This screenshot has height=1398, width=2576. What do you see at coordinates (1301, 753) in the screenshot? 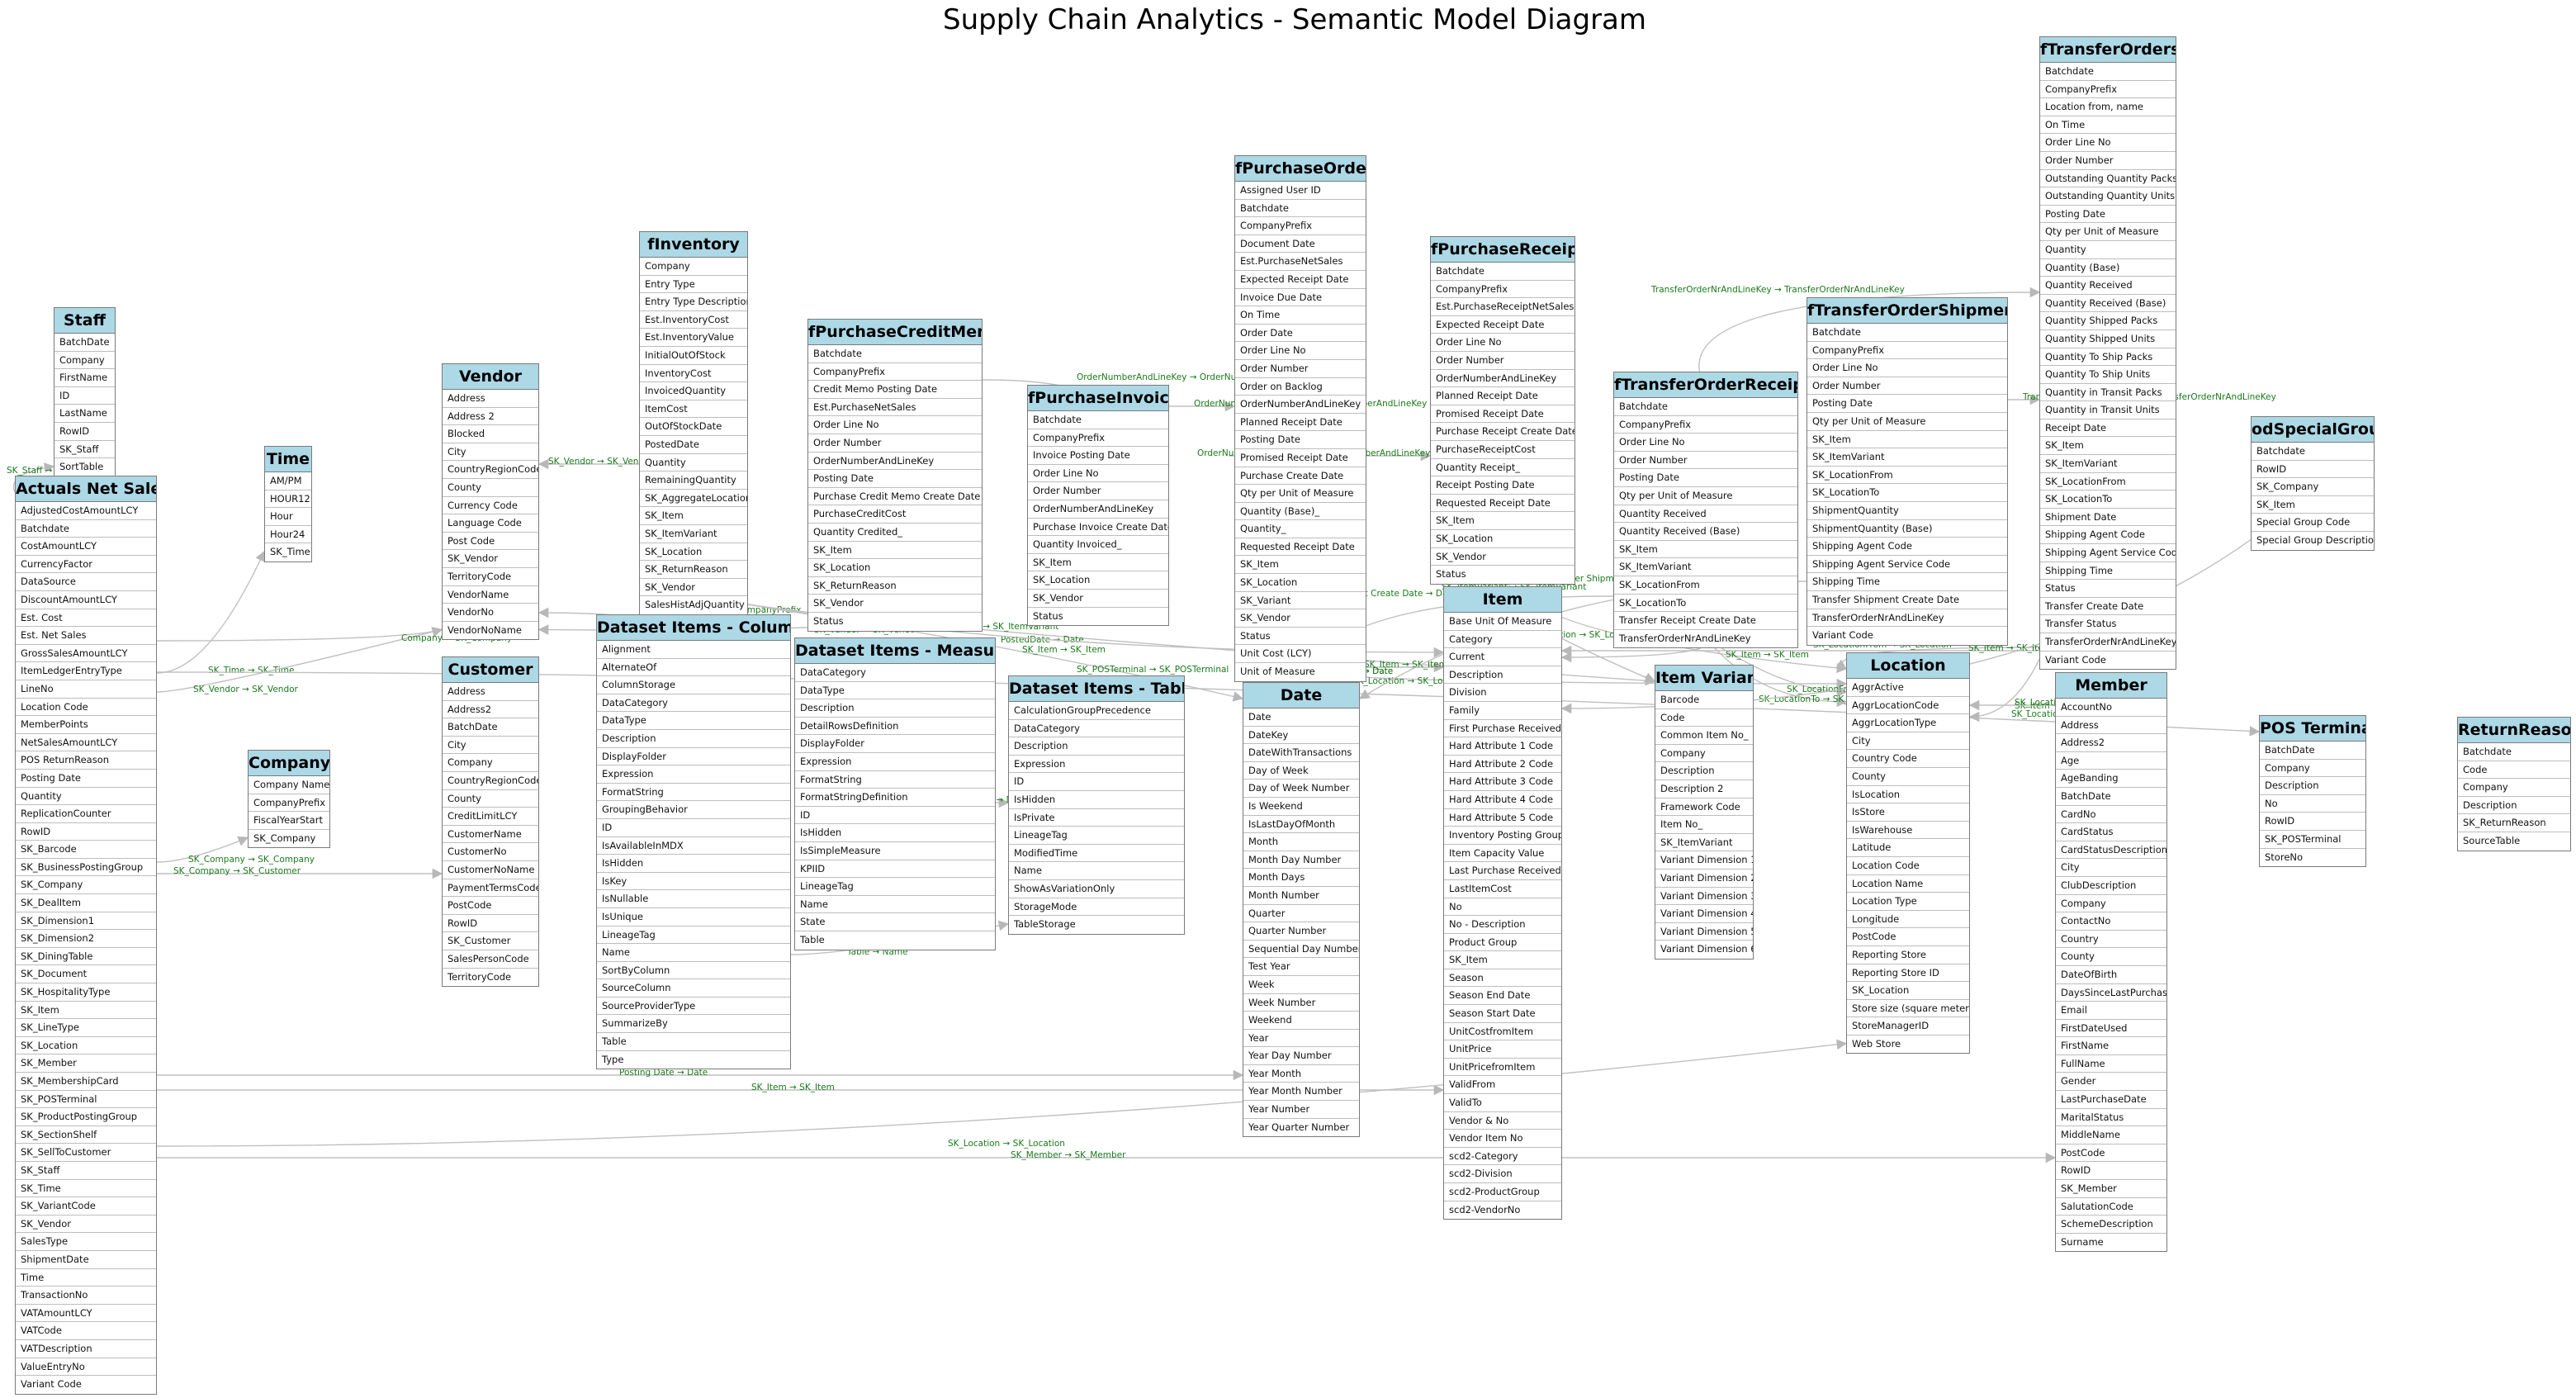
I see `column-row: DateWithTransactions` at bounding box center [1301, 753].